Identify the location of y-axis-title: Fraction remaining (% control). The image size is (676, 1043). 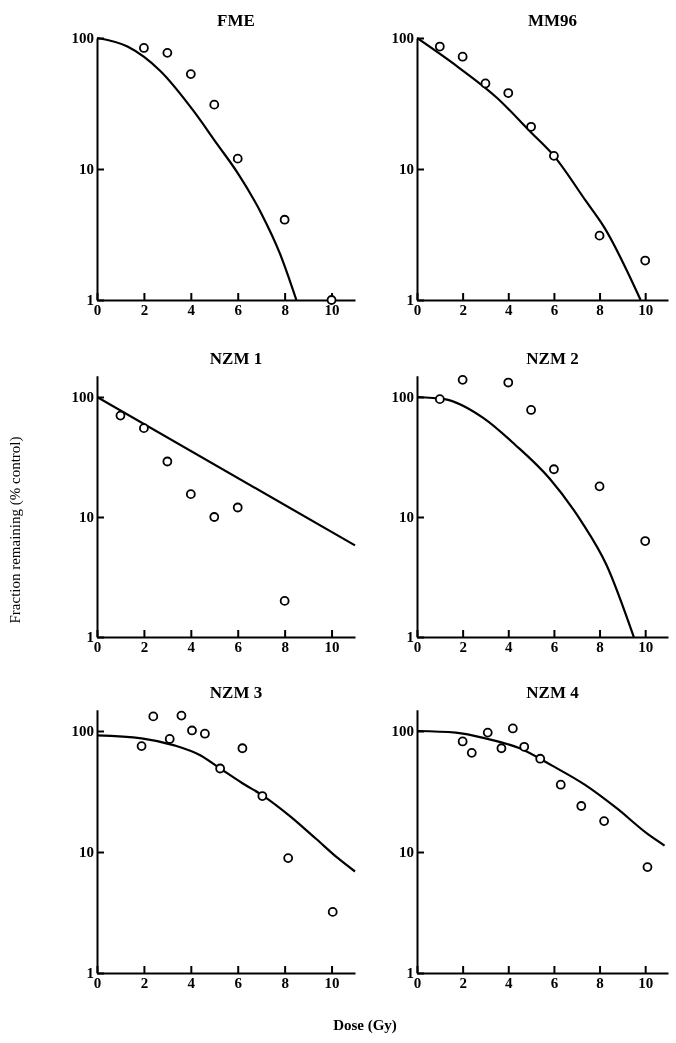
(15, 530).